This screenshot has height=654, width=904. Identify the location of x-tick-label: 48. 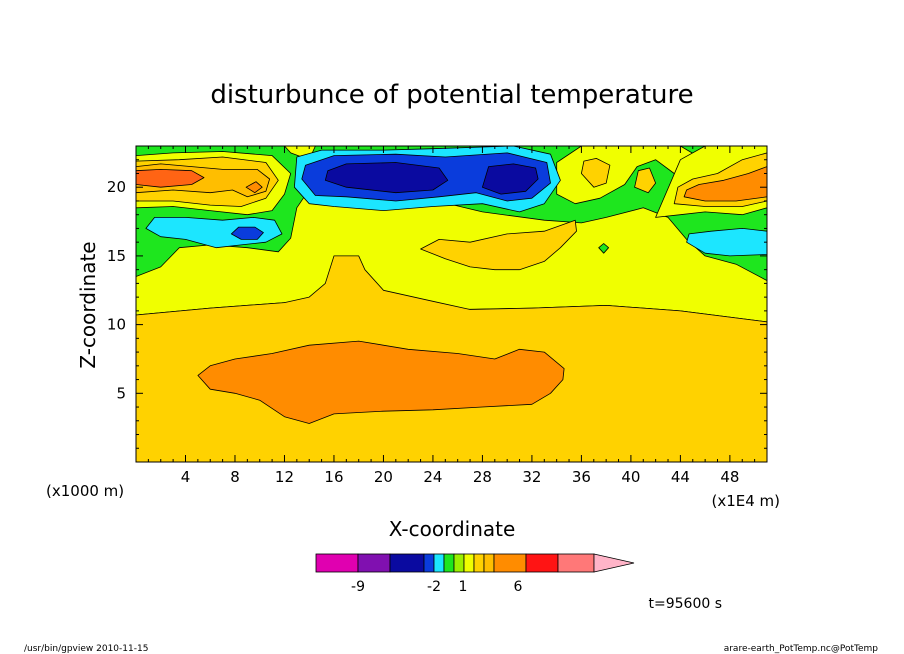
(729, 477).